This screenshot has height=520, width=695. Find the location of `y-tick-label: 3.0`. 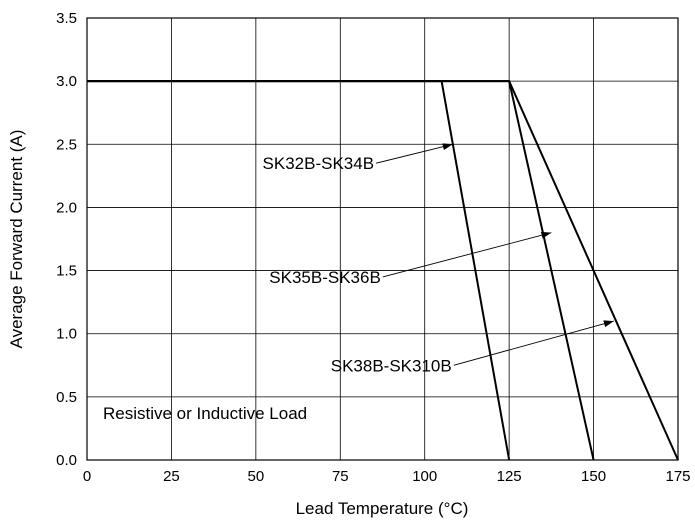

y-tick-label: 3.0 is located at coordinates (66, 81).